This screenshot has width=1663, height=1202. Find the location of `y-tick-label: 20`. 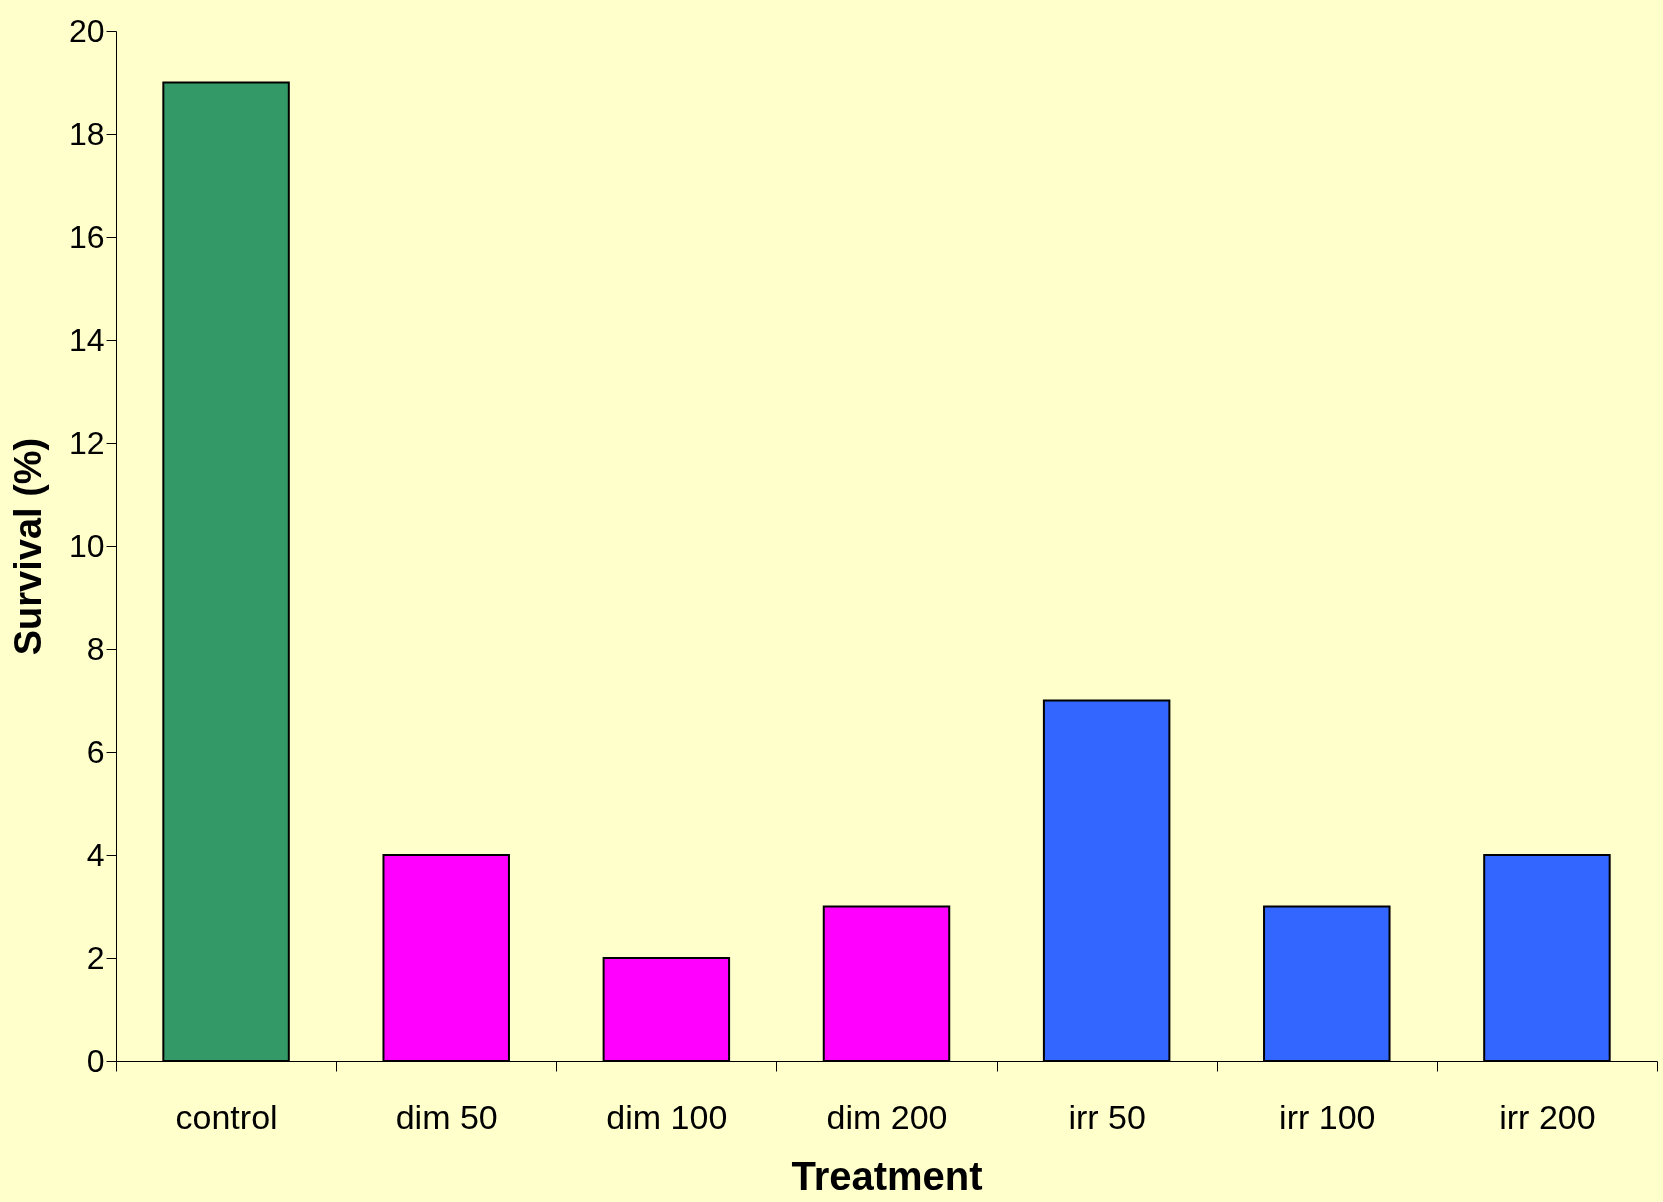

y-tick-label: 20 is located at coordinates (86, 30).